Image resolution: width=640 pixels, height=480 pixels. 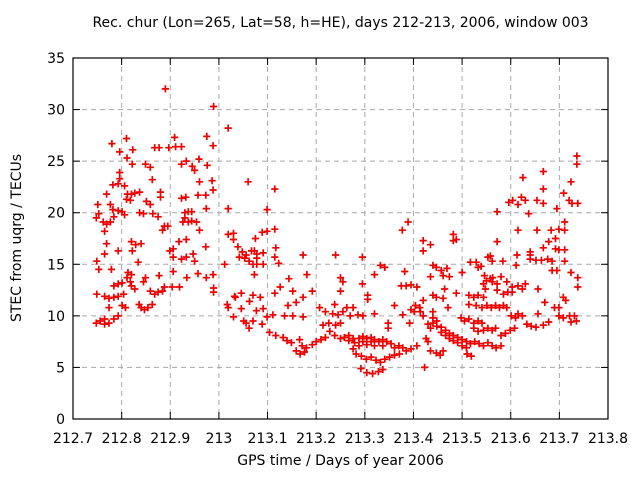 What do you see at coordinates (170, 439) in the screenshot?
I see `x-tick-label: 212.9` at bounding box center [170, 439].